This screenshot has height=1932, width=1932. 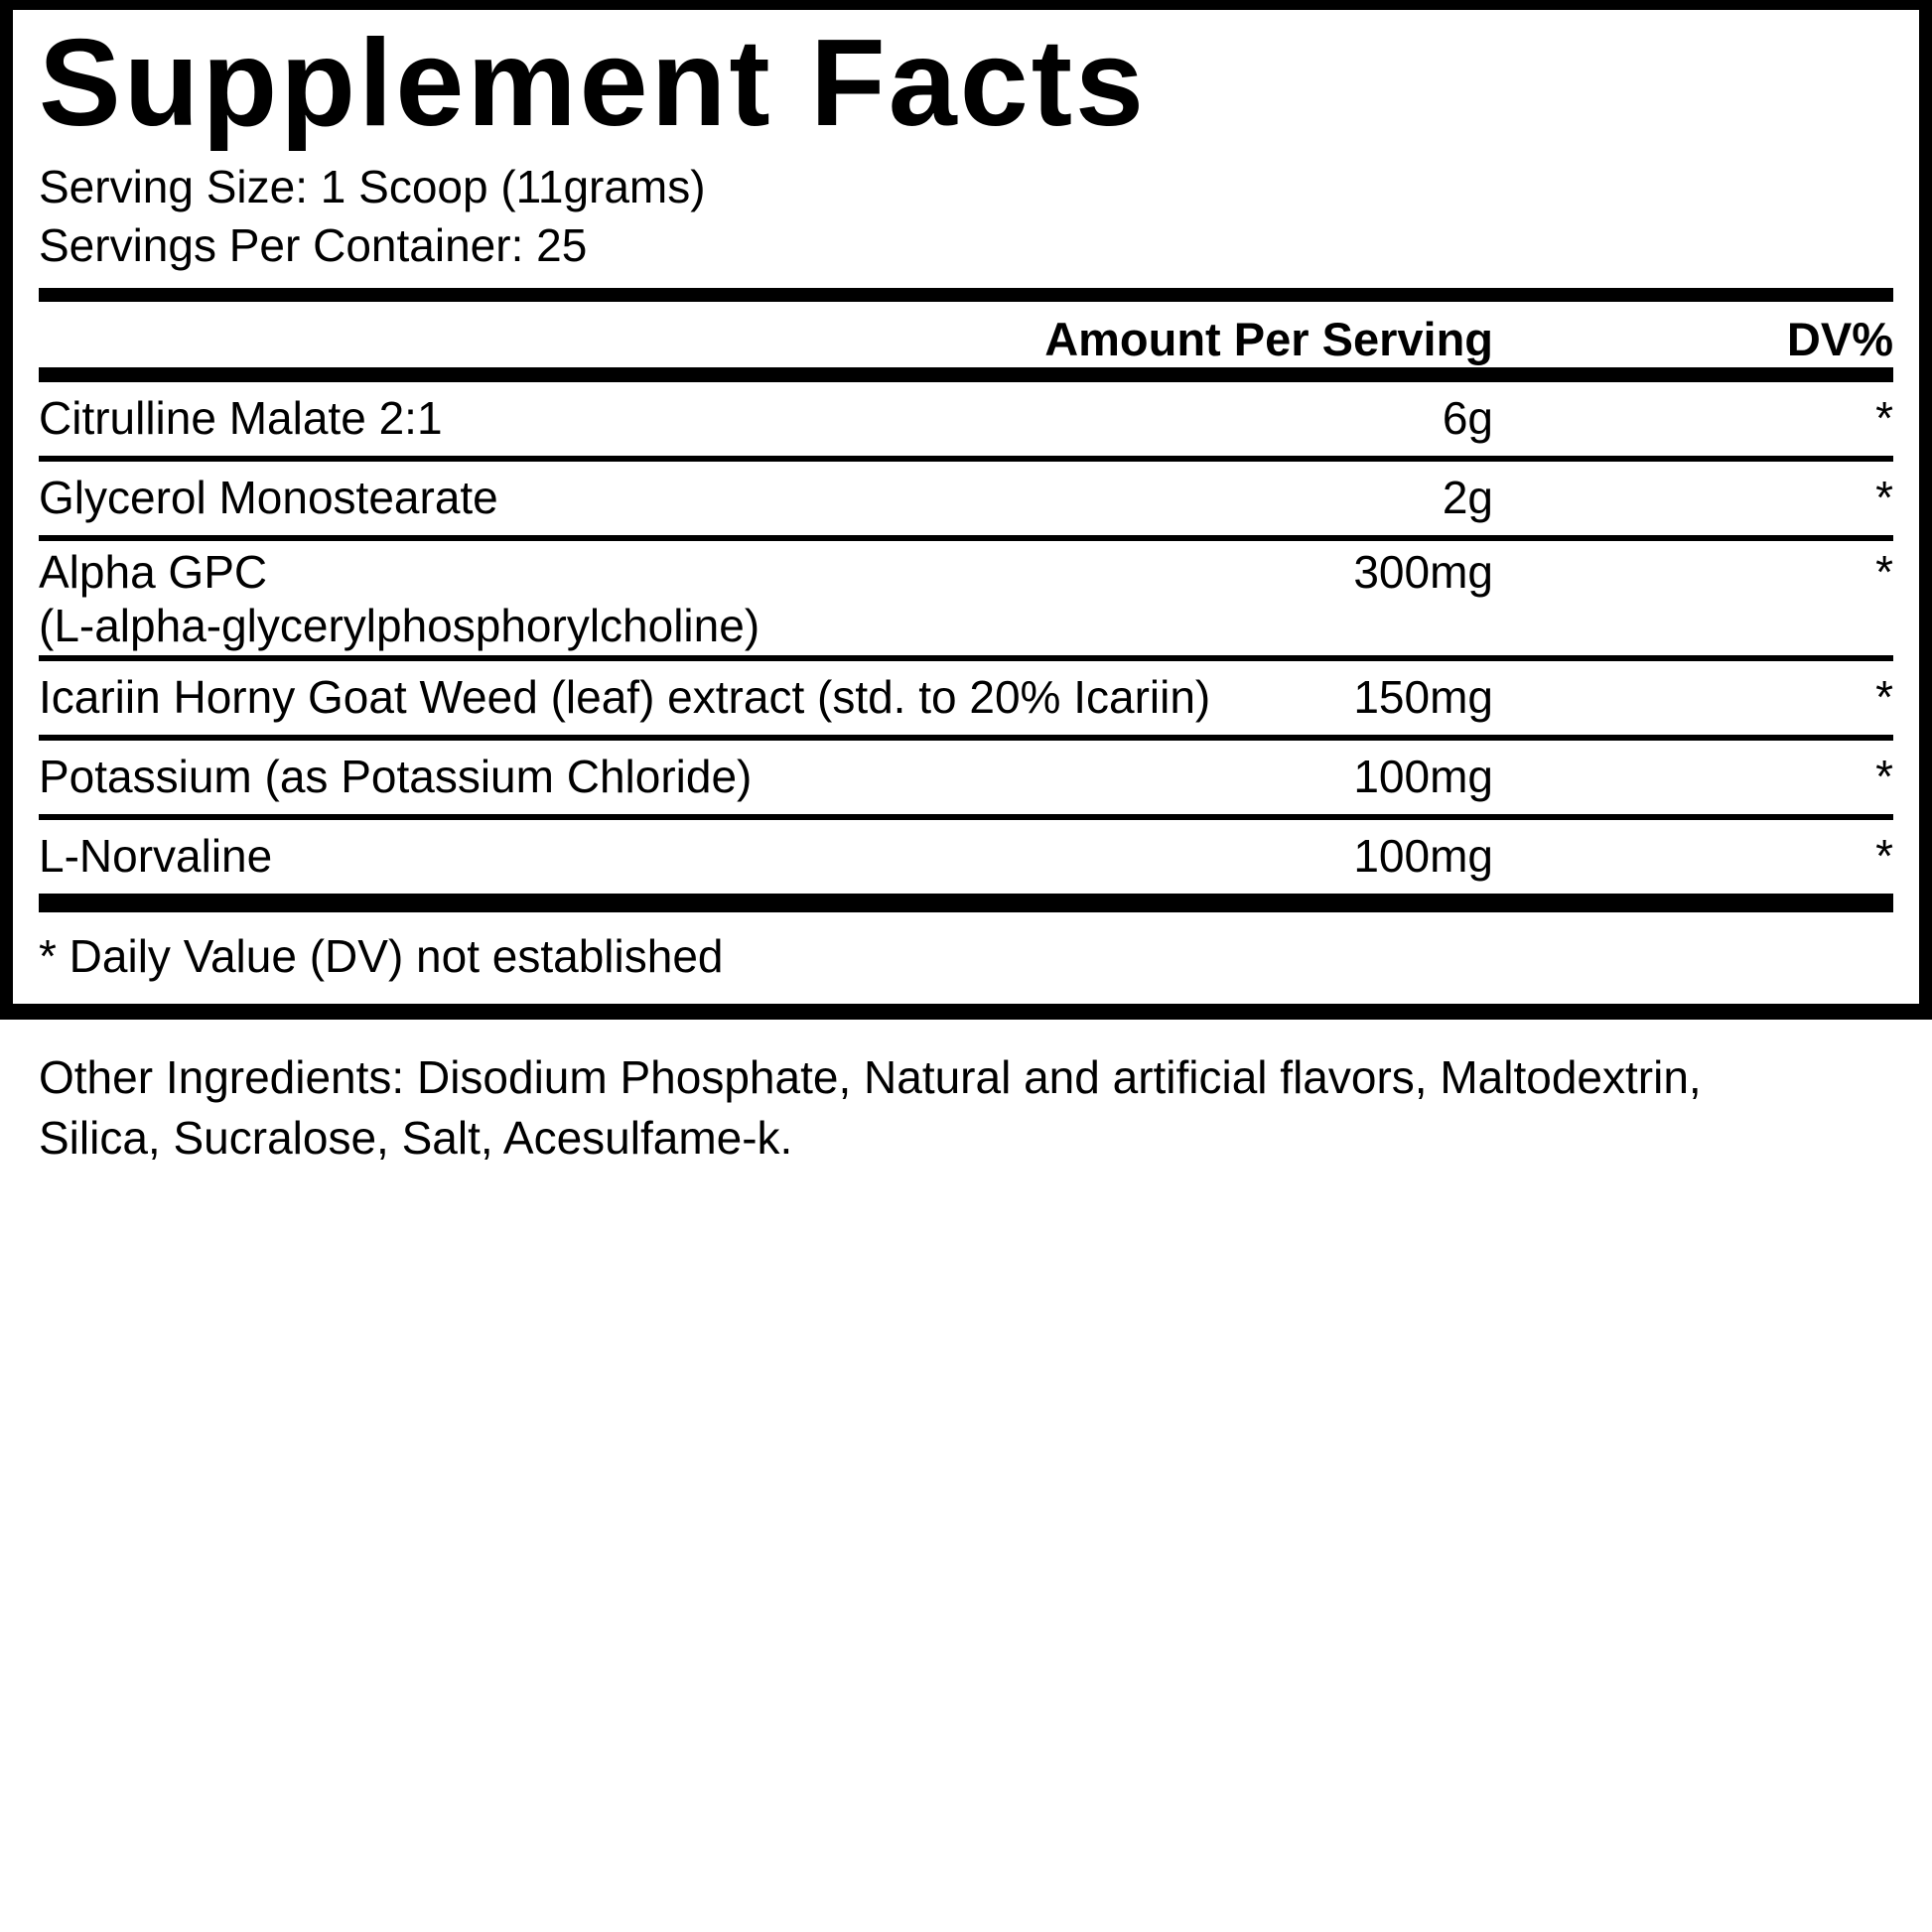 I want to click on column-header-row: Amount Per Serving DV%, so click(x=966, y=334).